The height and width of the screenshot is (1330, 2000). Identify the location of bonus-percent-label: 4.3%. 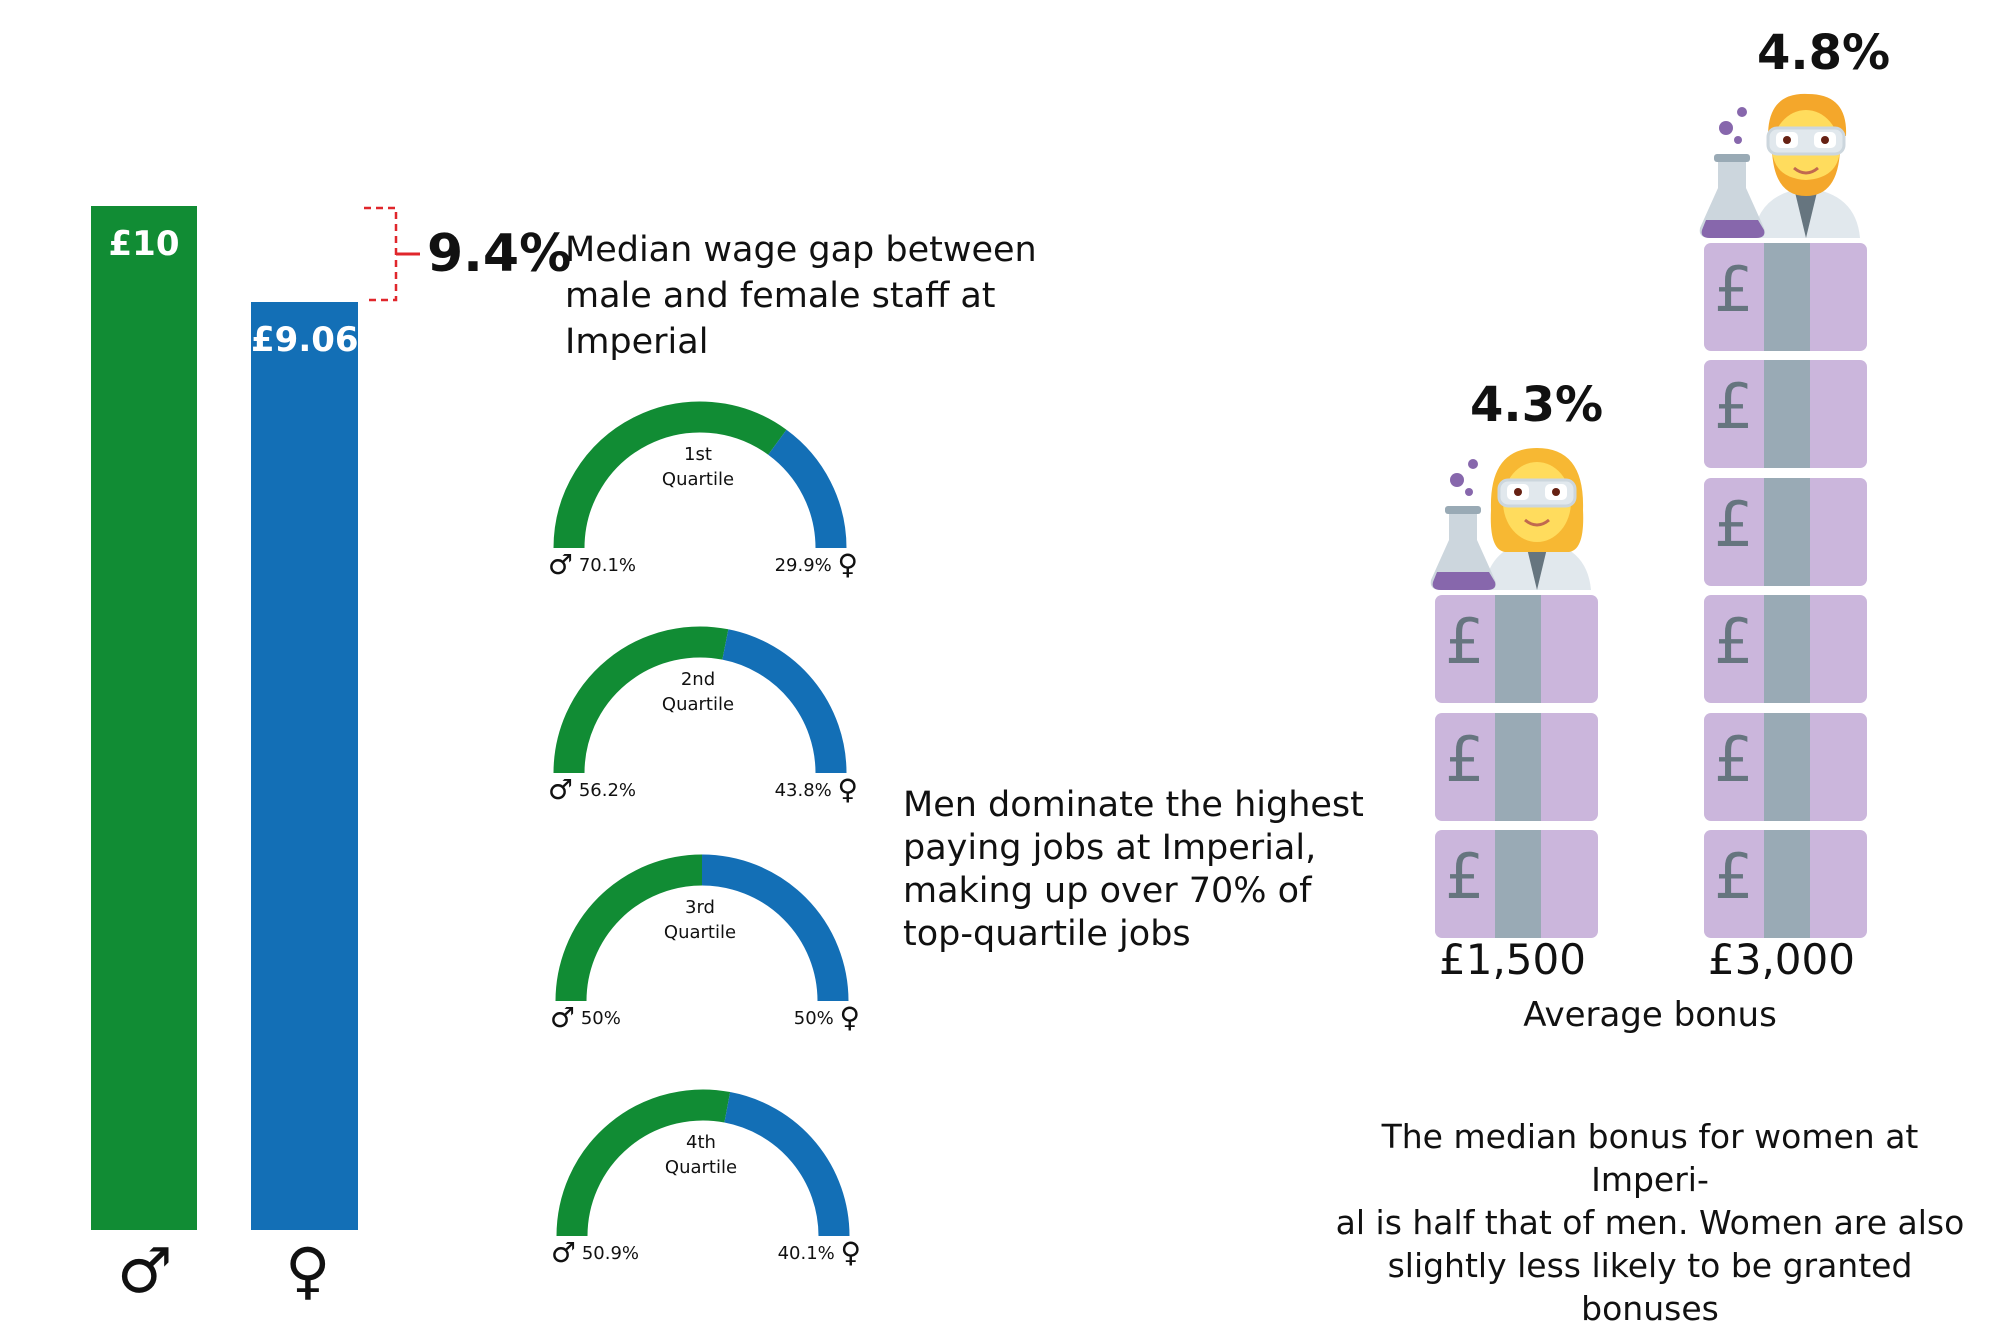
(1536, 405).